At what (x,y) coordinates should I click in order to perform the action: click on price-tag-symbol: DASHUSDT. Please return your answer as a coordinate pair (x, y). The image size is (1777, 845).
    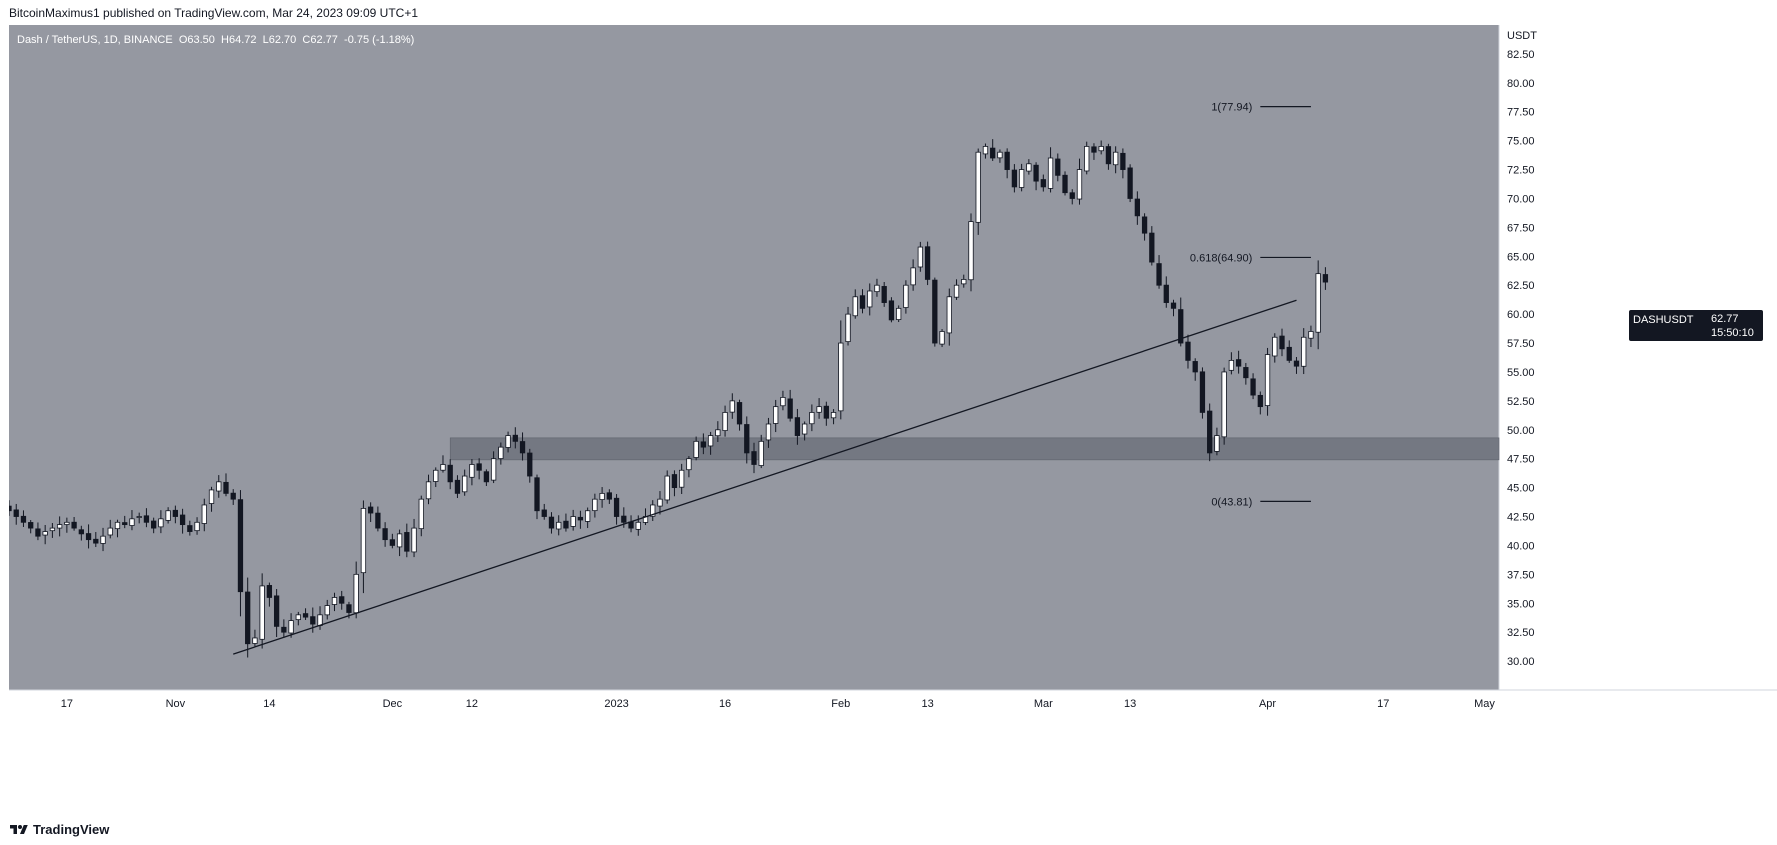
    Looking at the image, I should click on (1663, 320).